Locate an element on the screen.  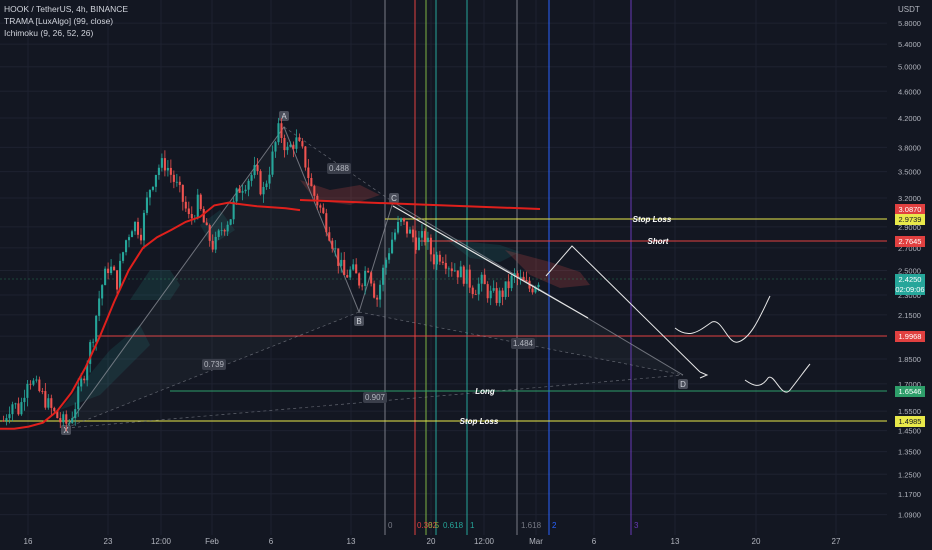
indicator-ichimoku-label: Ichimoku (9, 26, 52, 26) is located at coordinates (48, 33).